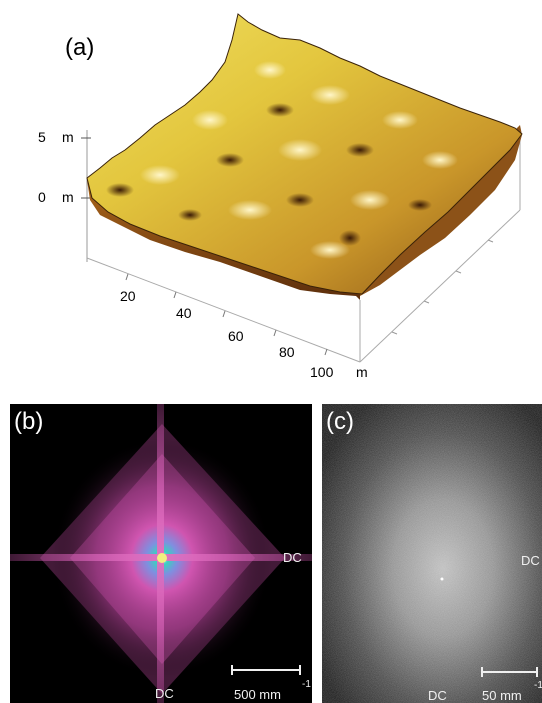 Image resolution: width=542 pixels, height=703 pixels. I want to click on x-tick-label-60: 60, so click(236, 336).